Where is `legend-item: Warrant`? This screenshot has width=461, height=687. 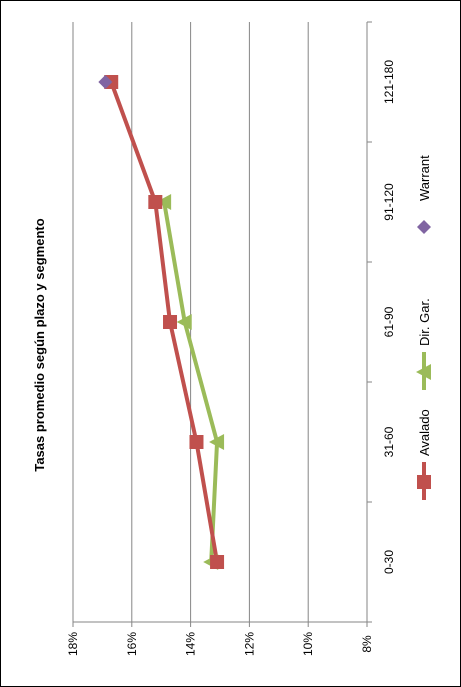
legend-item: Warrant is located at coordinates (424, 194).